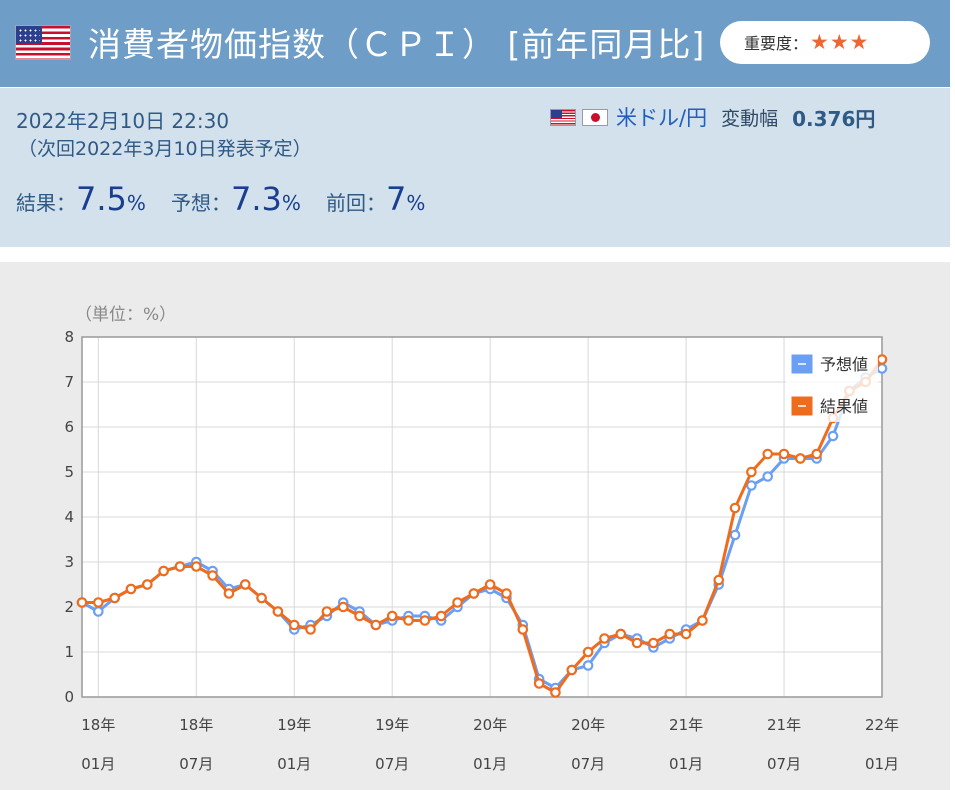 This screenshot has height=790, width=955. I want to click on range-value: 0.376円, so click(834, 118).